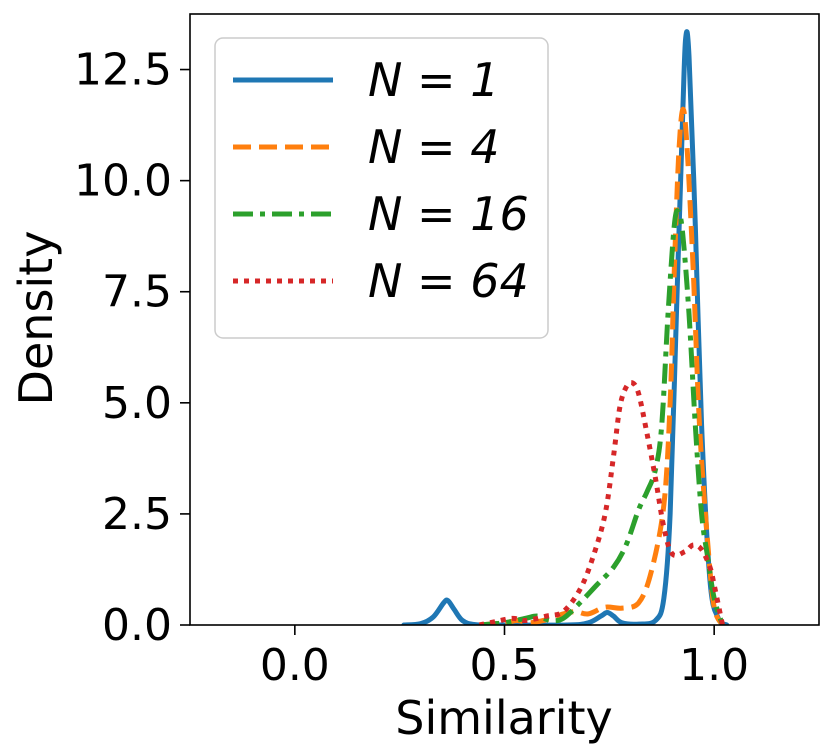  What do you see at coordinates (36, 318) in the screenshot?
I see `y-axis-label: Density` at bounding box center [36, 318].